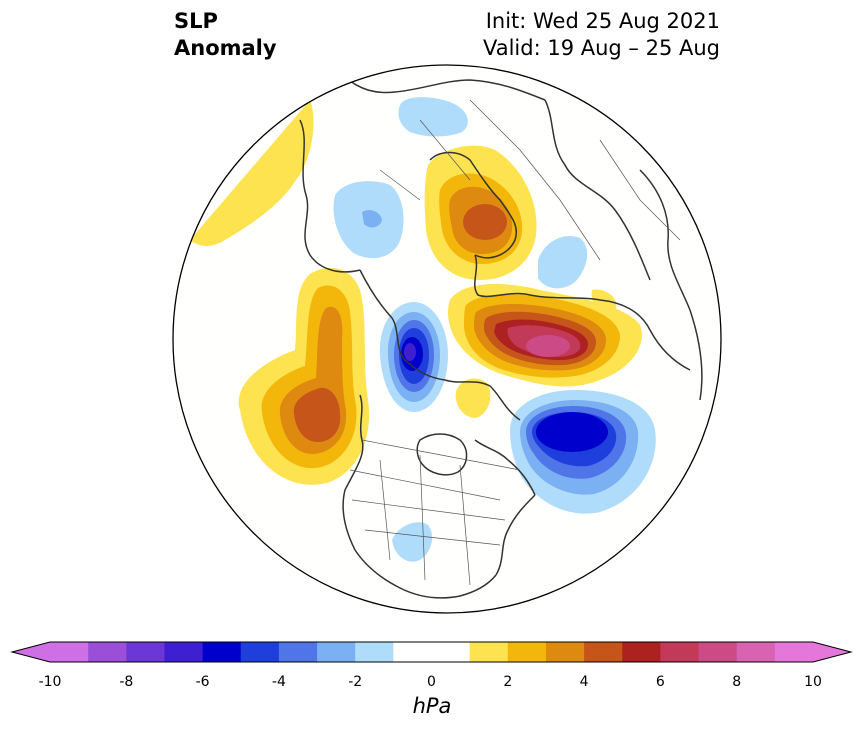  I want to click on title-line-1: SLP, so click(196, 21).